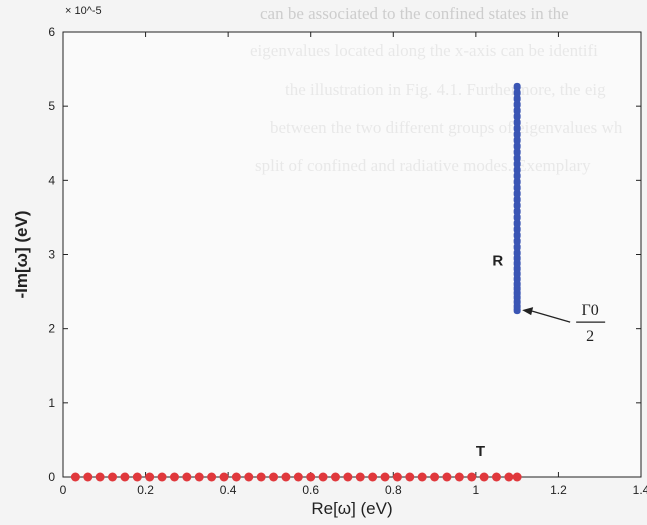 The width and height of the screenshot is (647, 525). Describe the element at coordinates (558, 490) in the screenshot. I see `x-tick-label: 1.2` at that location.